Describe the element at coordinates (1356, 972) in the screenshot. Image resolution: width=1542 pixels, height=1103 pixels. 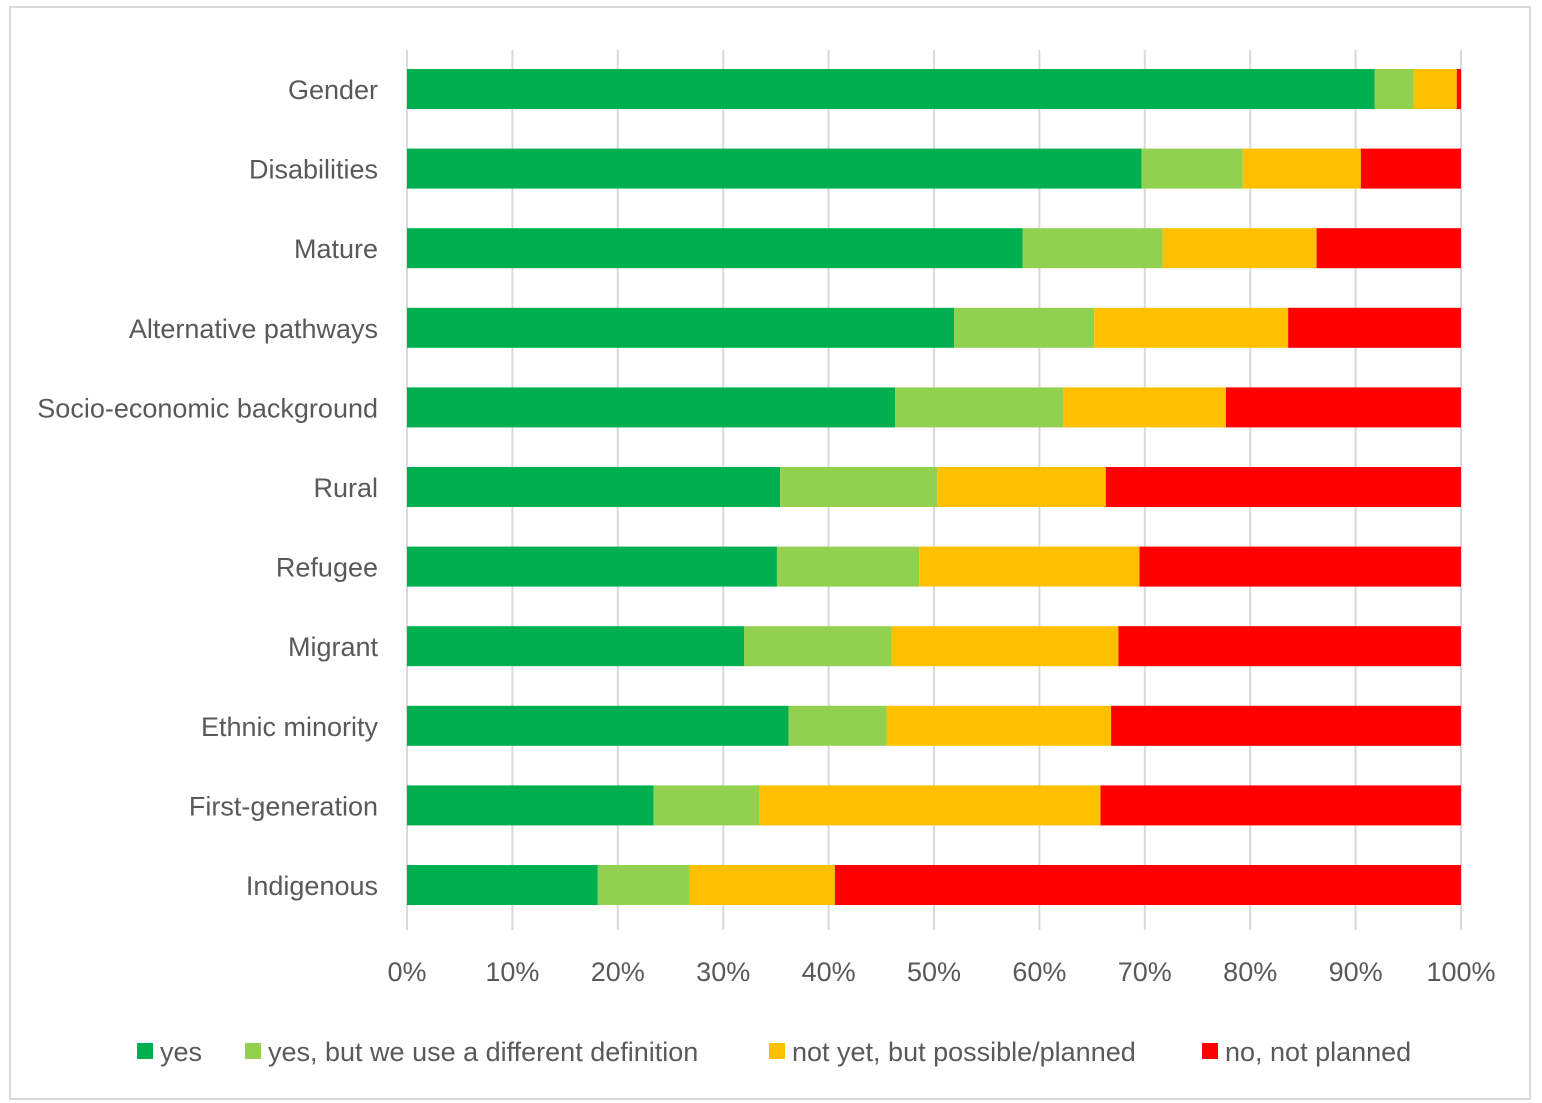
I see `x-tick-label: 90%` at that location.